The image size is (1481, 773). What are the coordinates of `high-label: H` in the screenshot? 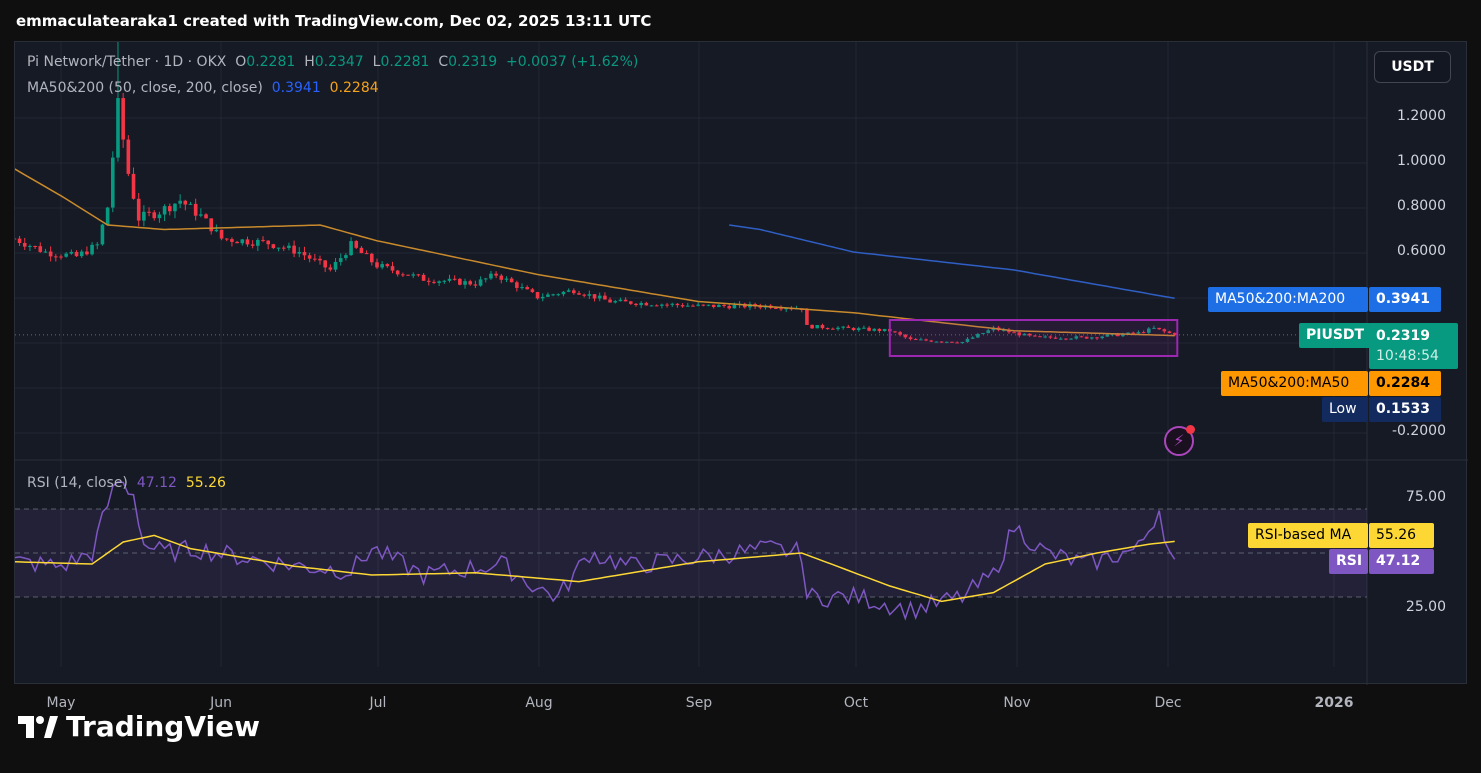 It's located at (309, 62).